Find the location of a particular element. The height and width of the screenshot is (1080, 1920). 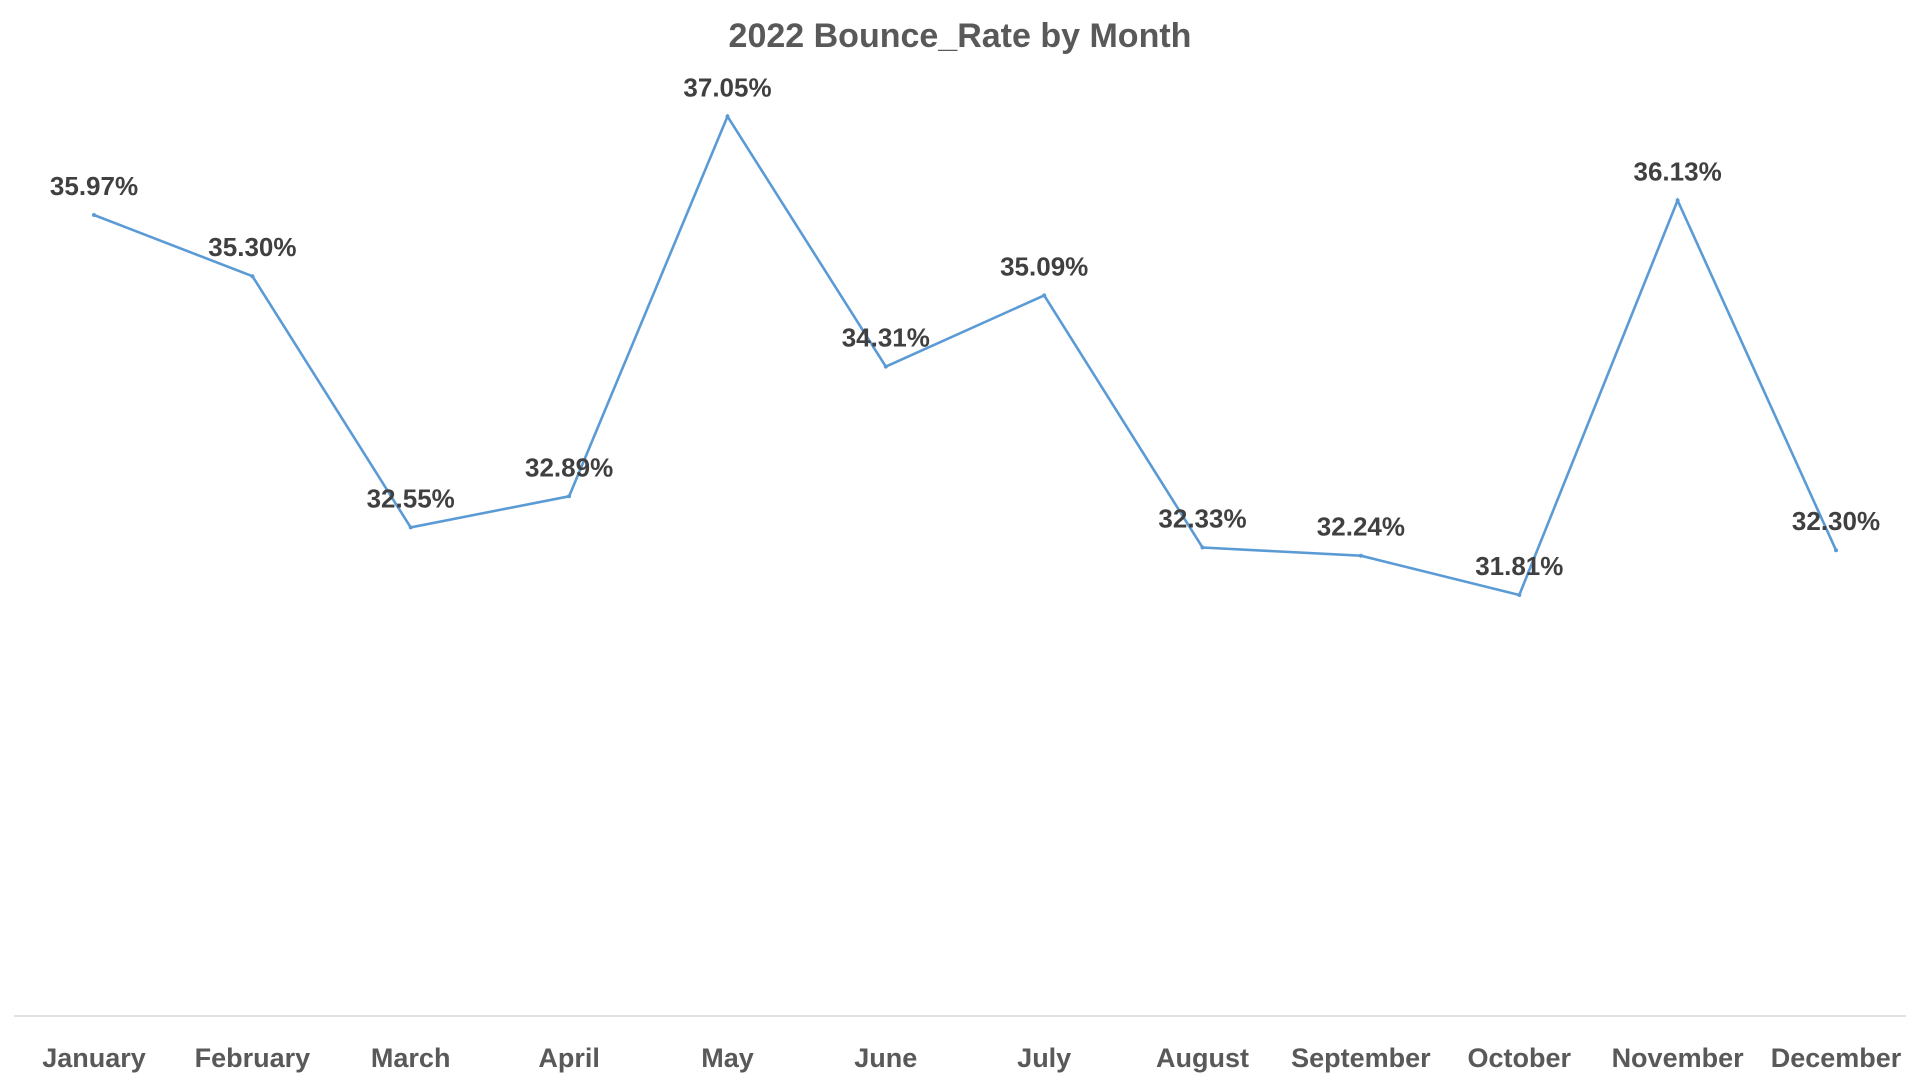

data-label: 32.89% is located at coordinates (569, 467).